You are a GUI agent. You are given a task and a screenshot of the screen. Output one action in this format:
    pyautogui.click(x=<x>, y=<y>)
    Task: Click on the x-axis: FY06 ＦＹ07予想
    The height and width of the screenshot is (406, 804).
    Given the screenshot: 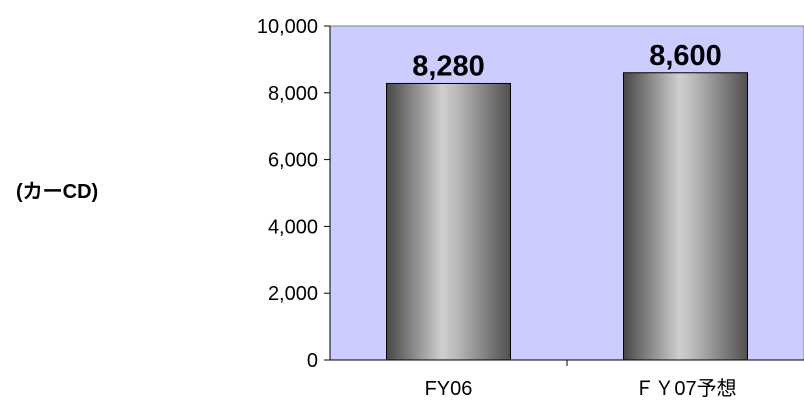 What is the action you would take?
    pyautogui.click(x=567, y=379)
    